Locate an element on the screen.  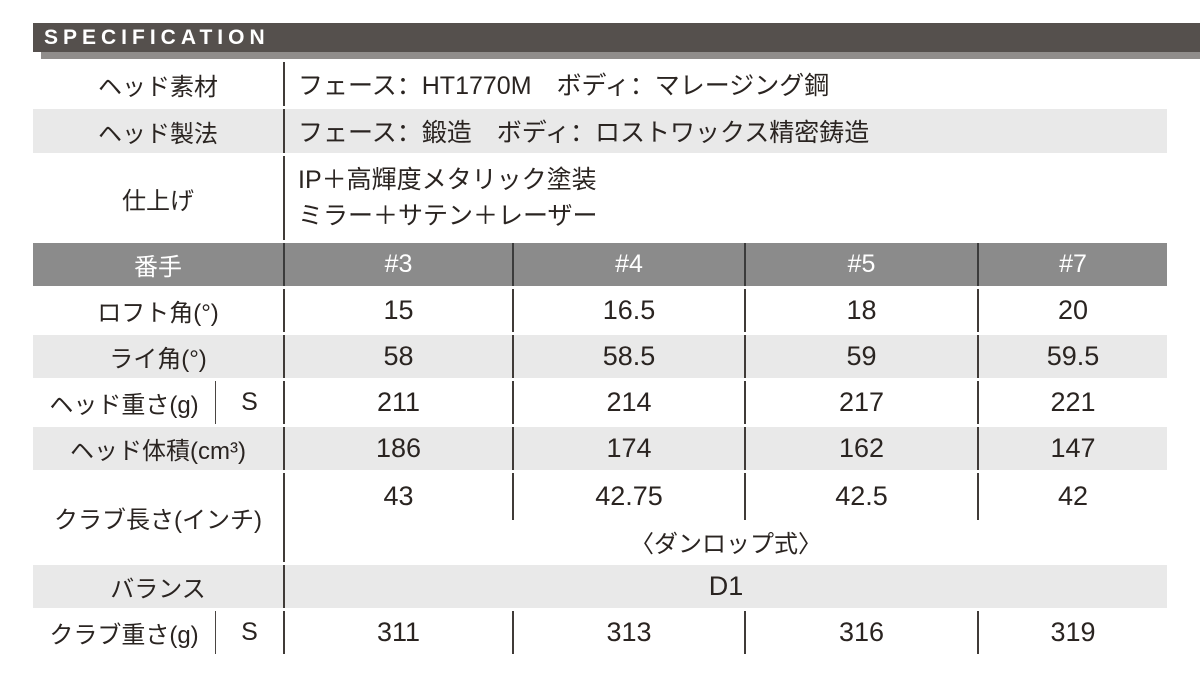
value-cell: 42.75 is located at coordinates (628, 496).